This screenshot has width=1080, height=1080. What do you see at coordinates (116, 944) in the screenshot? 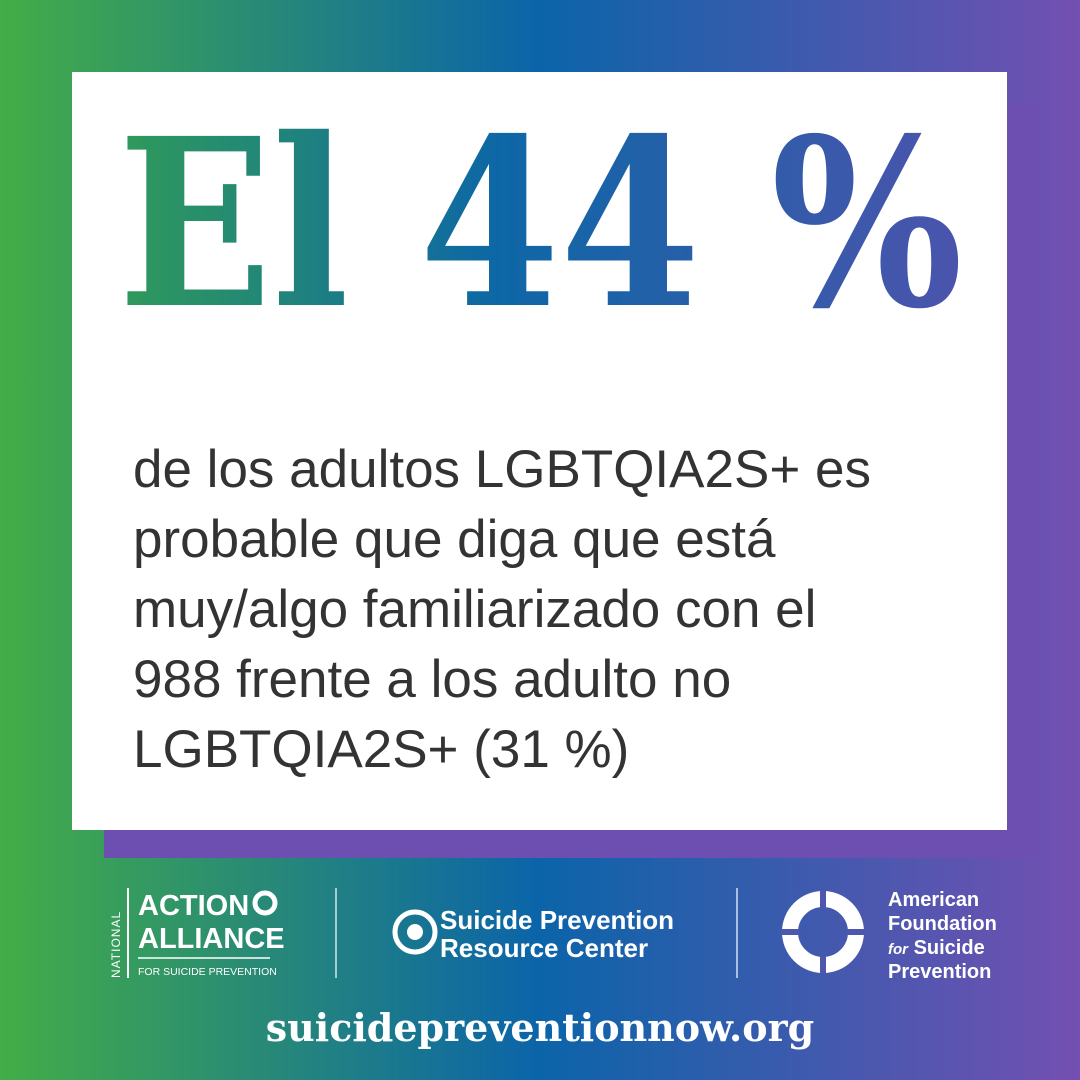
I see `logo-text: NATIONAL` at bounding box center [116, 944].